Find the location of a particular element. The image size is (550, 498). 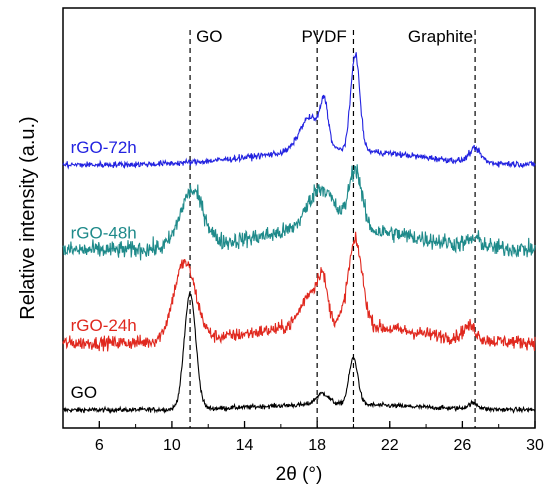

x-axis-label: 2θ (°) is located at coordinates (299, 474).